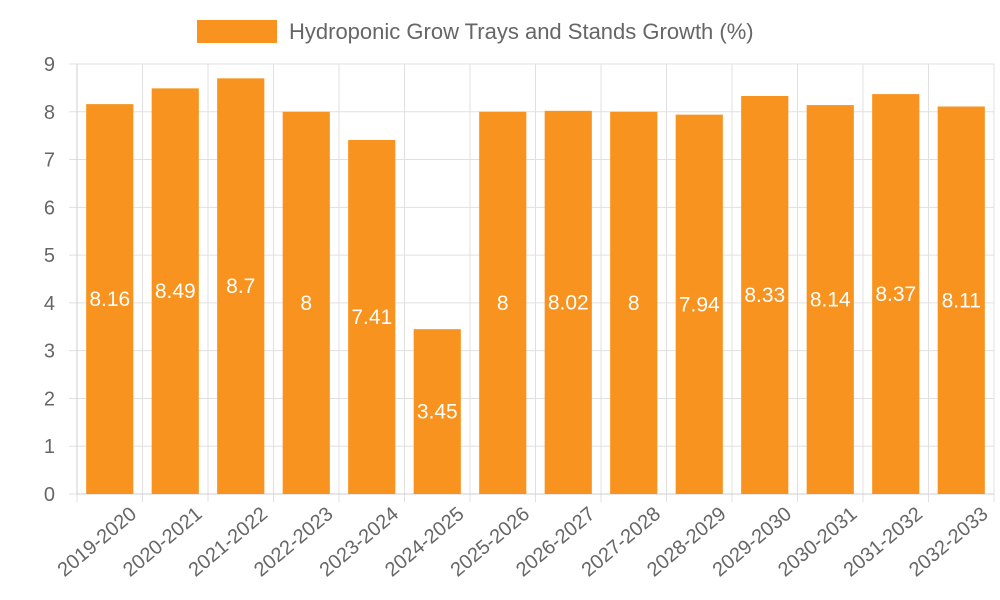 Image resolution: width=1000 pixels, height=600 pixels. I want to click on data-label-2028-2029: 7.94, so click(699, 304).